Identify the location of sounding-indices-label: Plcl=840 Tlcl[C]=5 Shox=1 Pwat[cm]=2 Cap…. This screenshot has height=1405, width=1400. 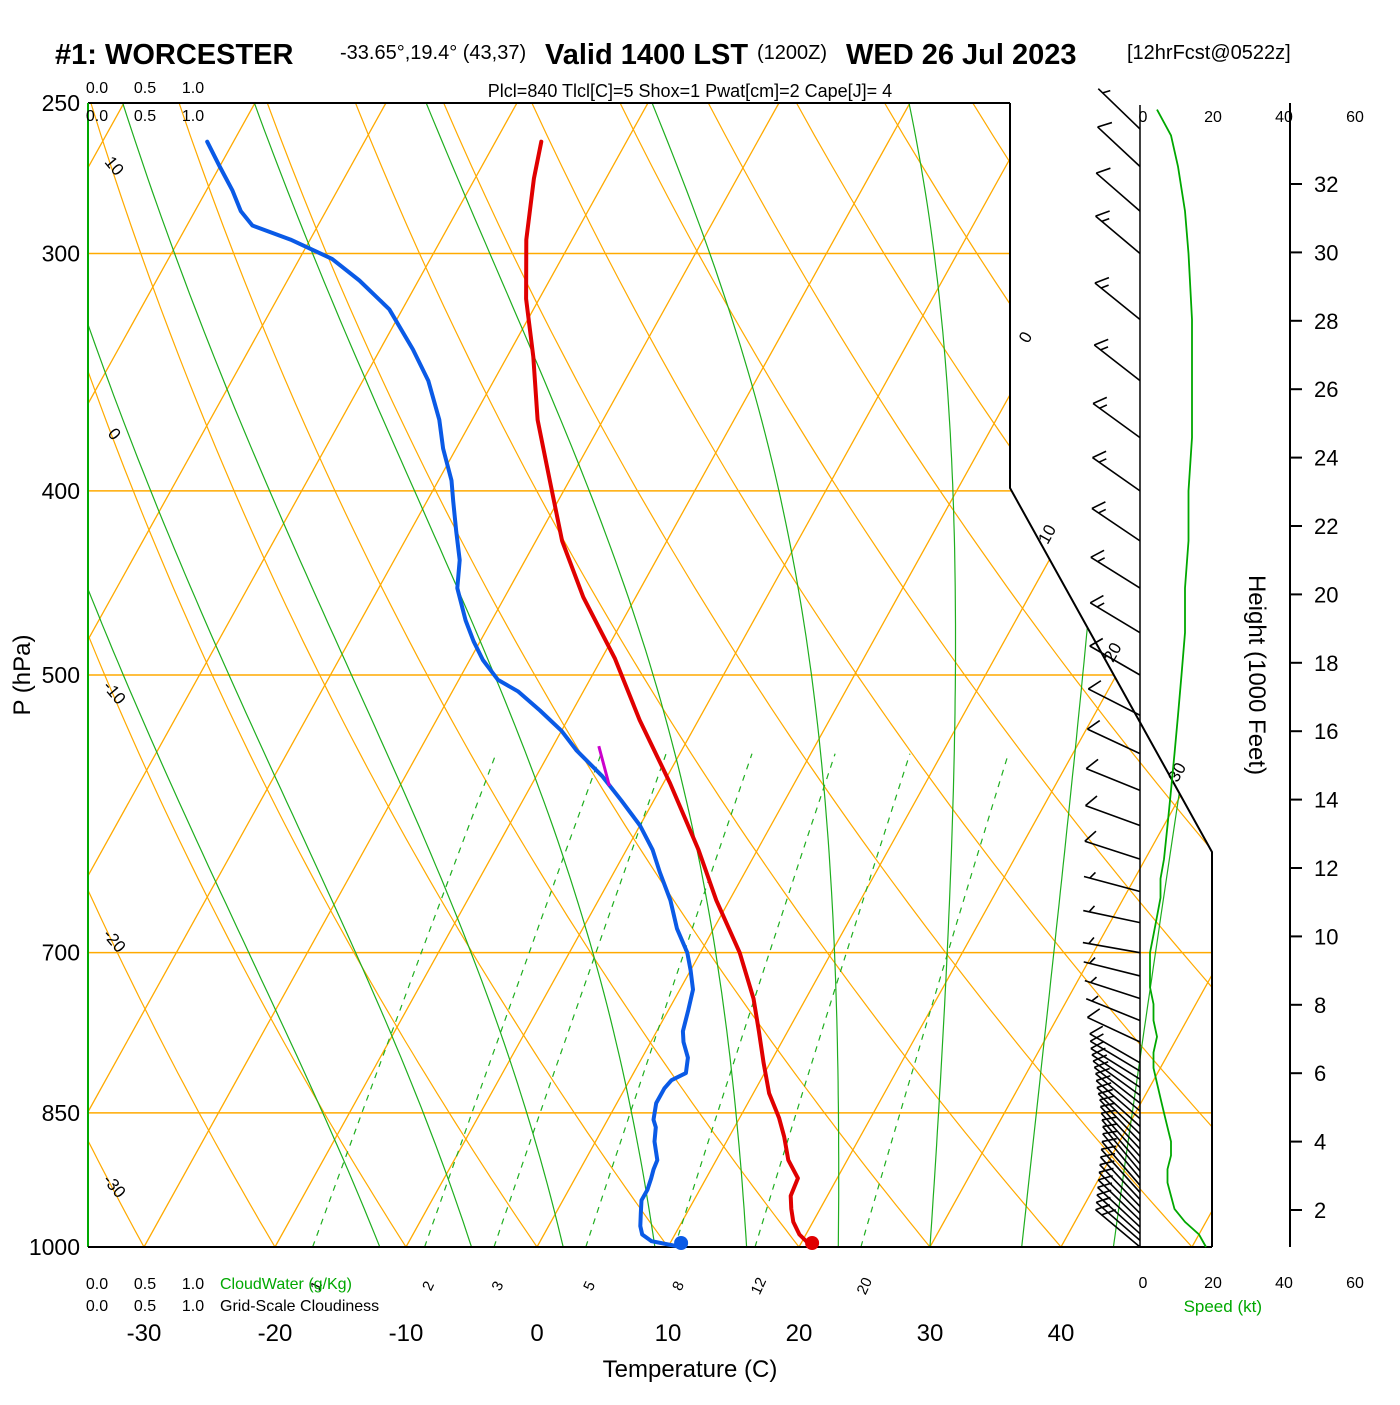
(690, 91).